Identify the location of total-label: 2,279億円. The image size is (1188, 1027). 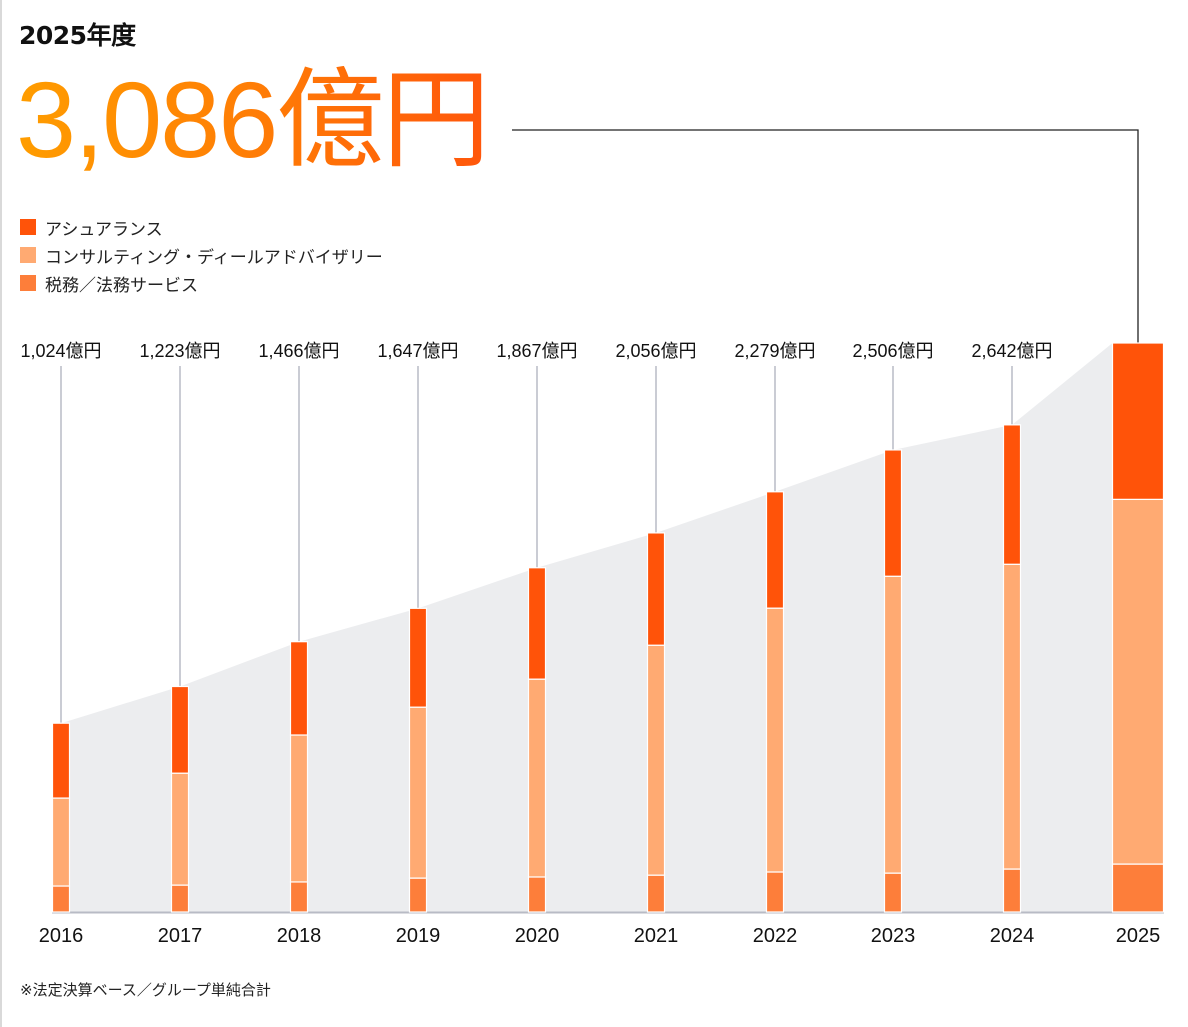
(774, 351).